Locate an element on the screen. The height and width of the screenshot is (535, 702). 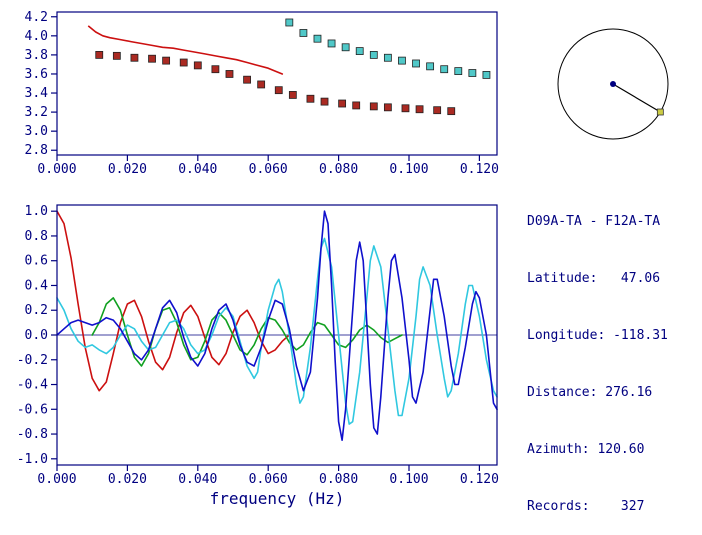
axis-label: 0.8 is located at coordinates (36, 236).